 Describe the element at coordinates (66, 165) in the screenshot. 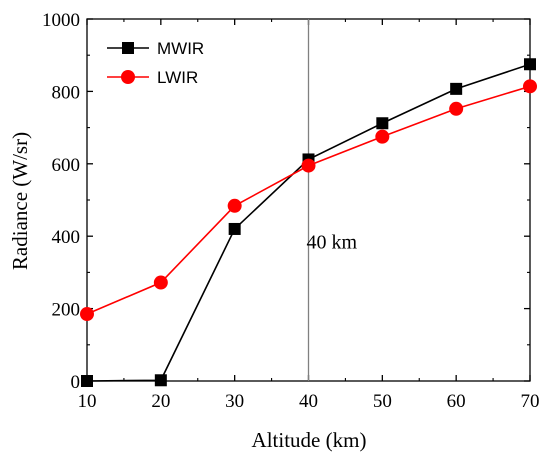

I see `y-tick-label: 600` at that location.